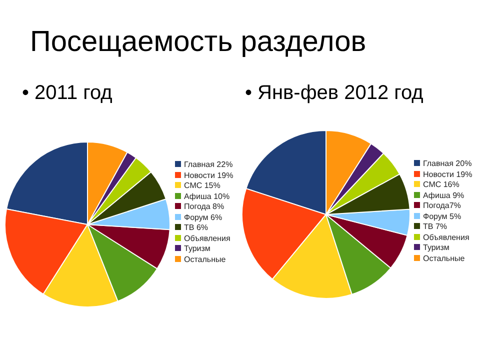  I want to click on legend-label: ТВ 7%, so click(435, 226).